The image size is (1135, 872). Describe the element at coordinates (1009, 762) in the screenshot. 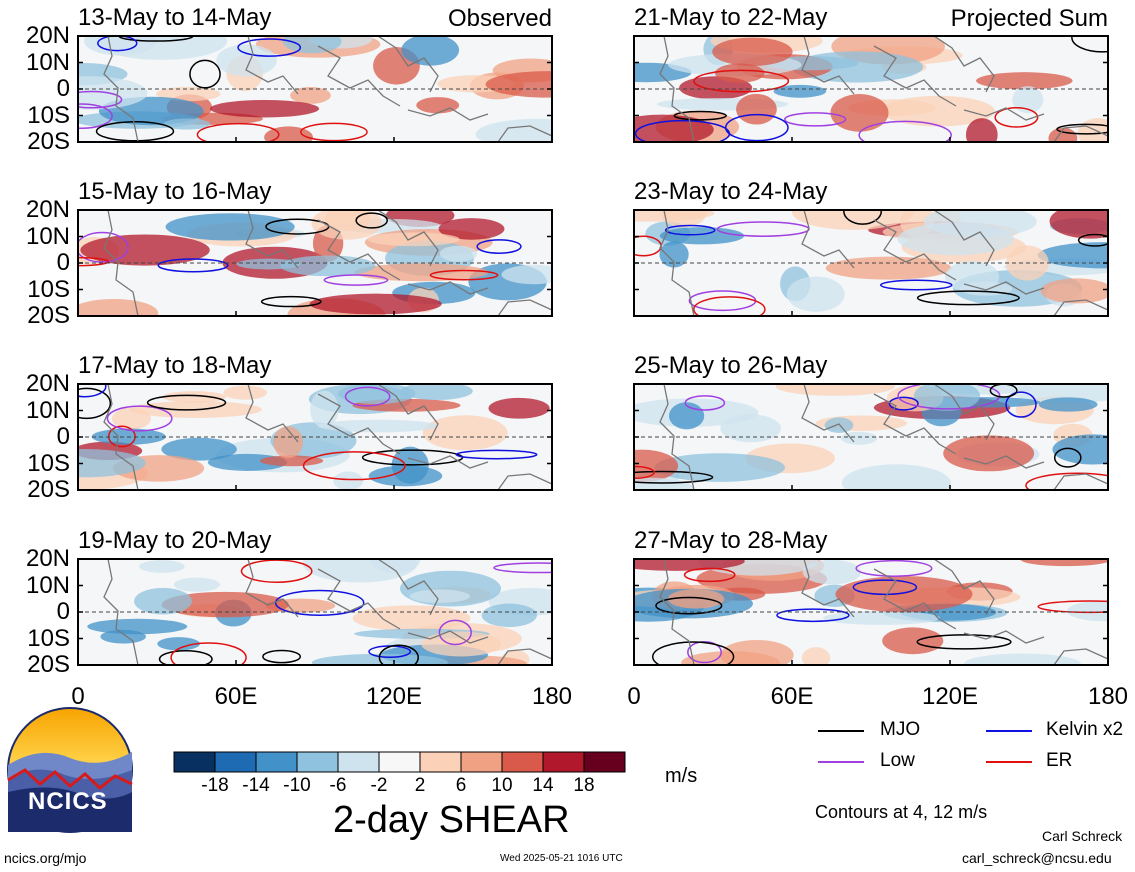

I see `legend-er-line` at that location.